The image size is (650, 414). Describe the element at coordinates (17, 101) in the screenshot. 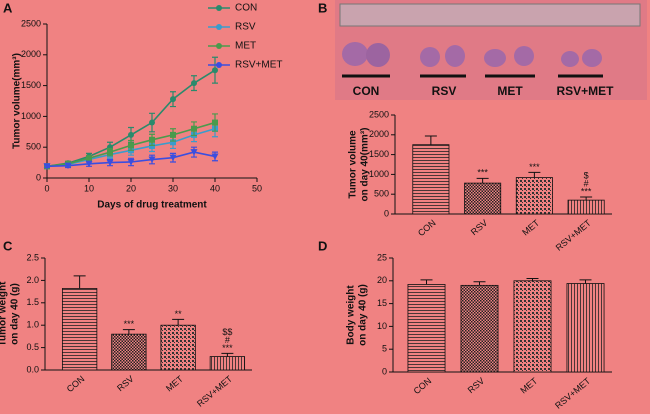

I see `y-axis-label: Tumor volume(mm³)` at that location.